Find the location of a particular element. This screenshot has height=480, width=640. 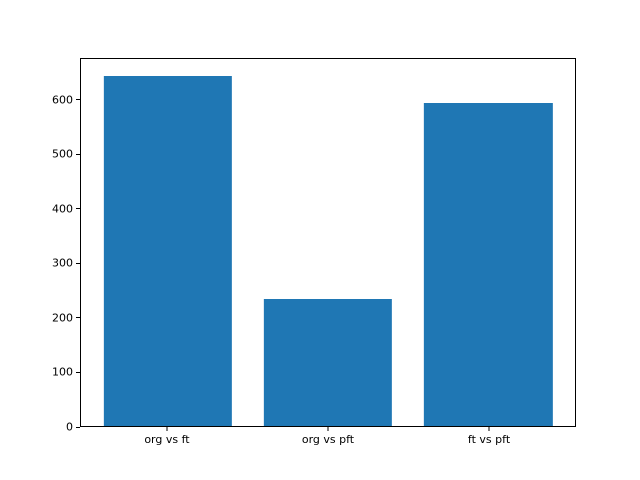

y-tick-label-400: 400 is located at coordinates (62, 209).